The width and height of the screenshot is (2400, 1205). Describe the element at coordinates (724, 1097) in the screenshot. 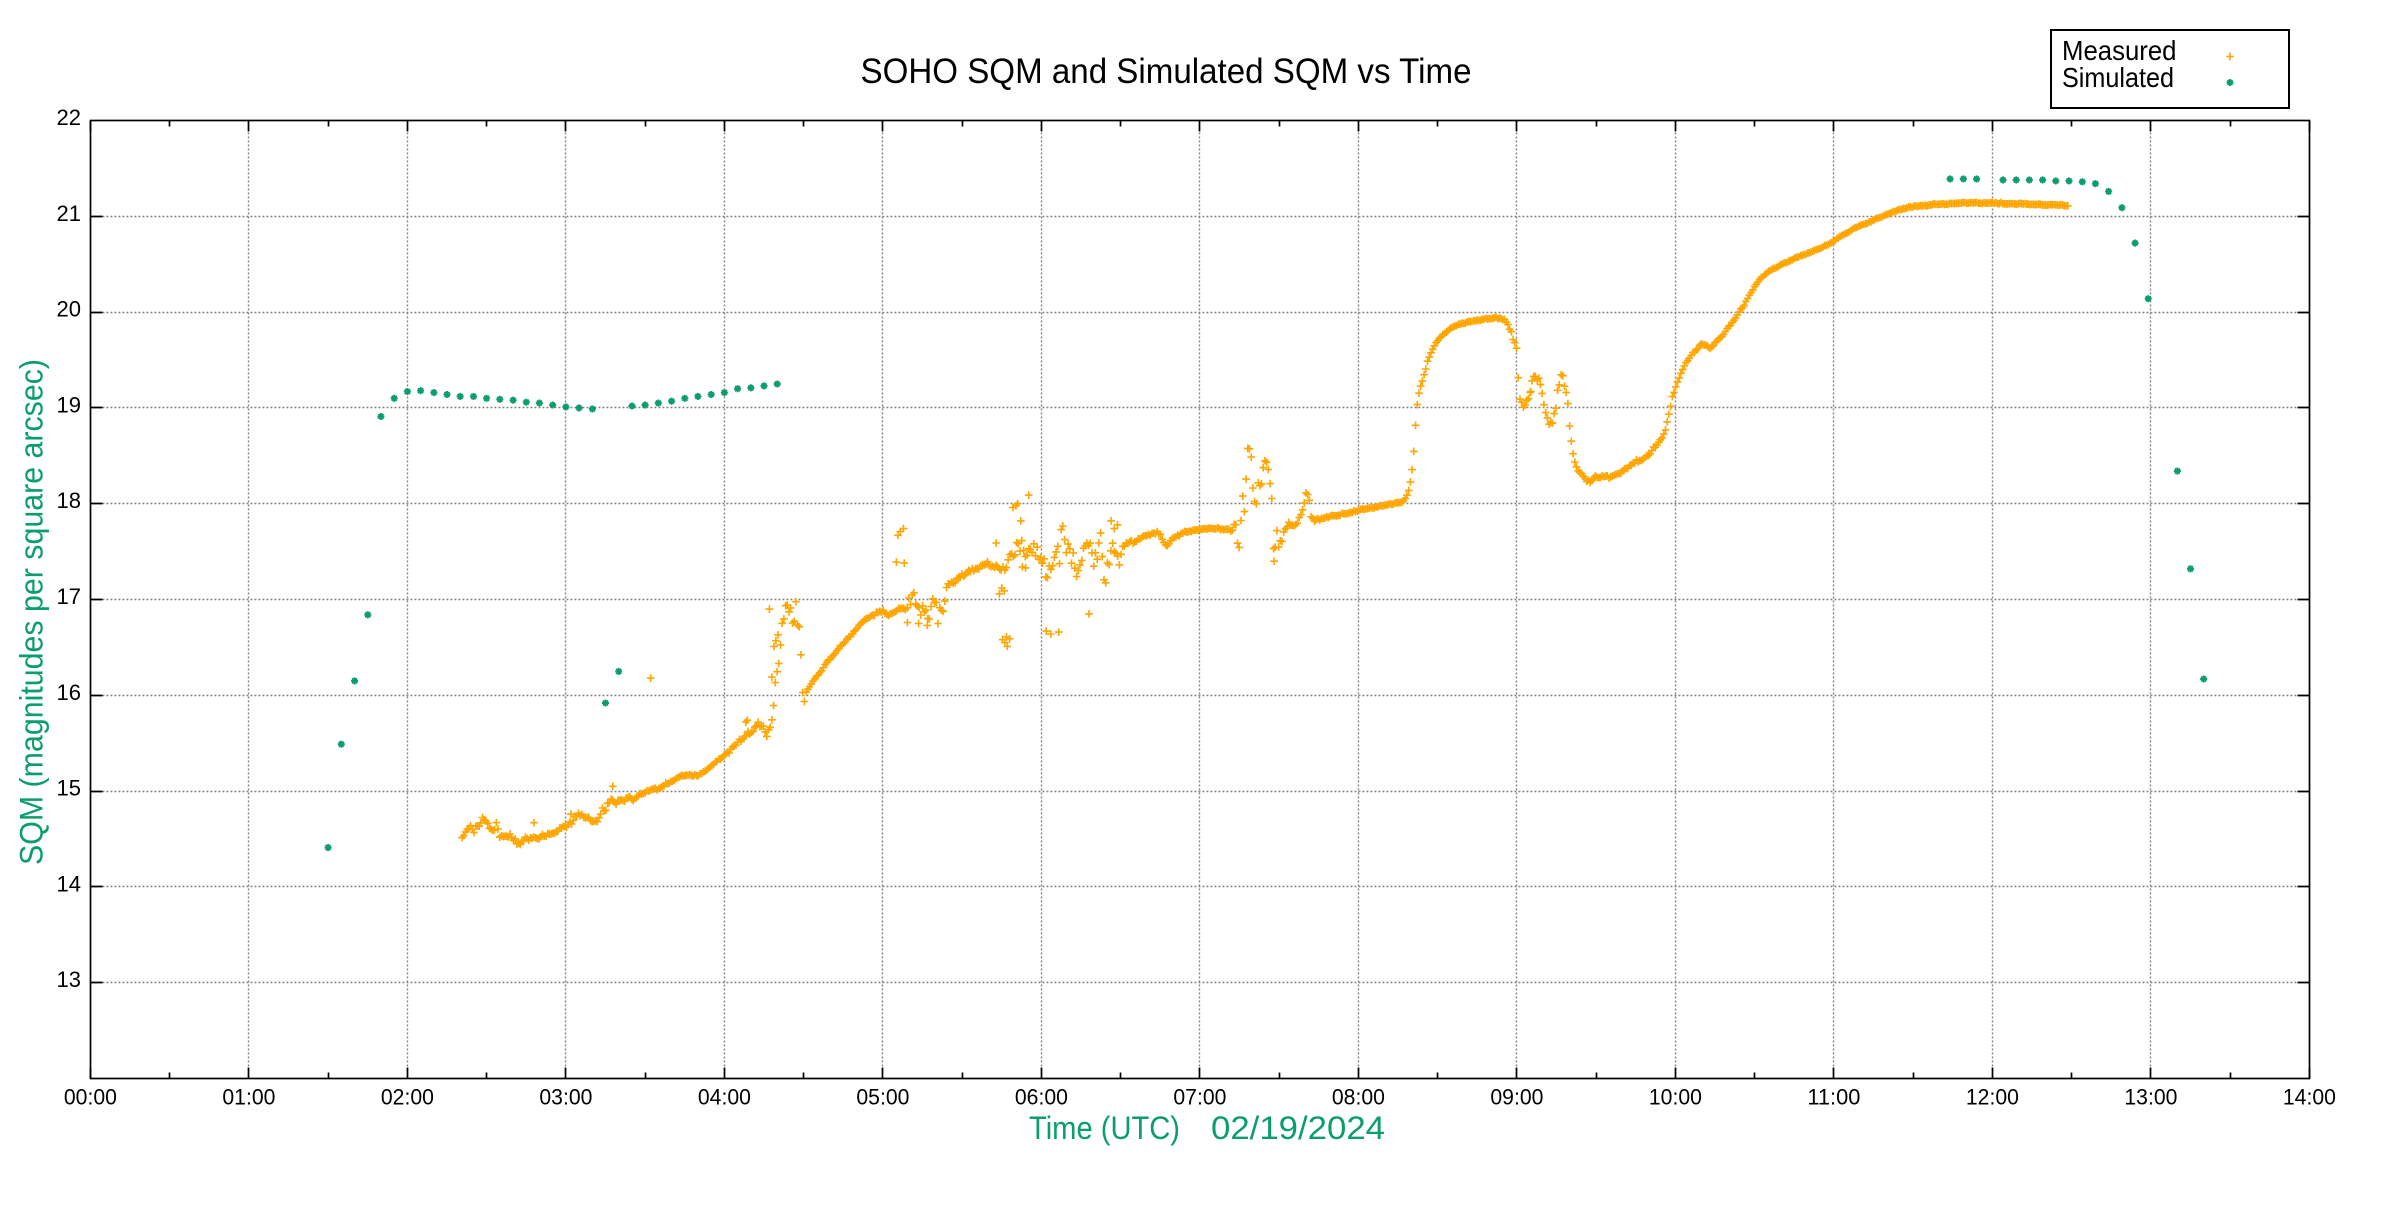

I see `svg-text: 04:00` at that location.